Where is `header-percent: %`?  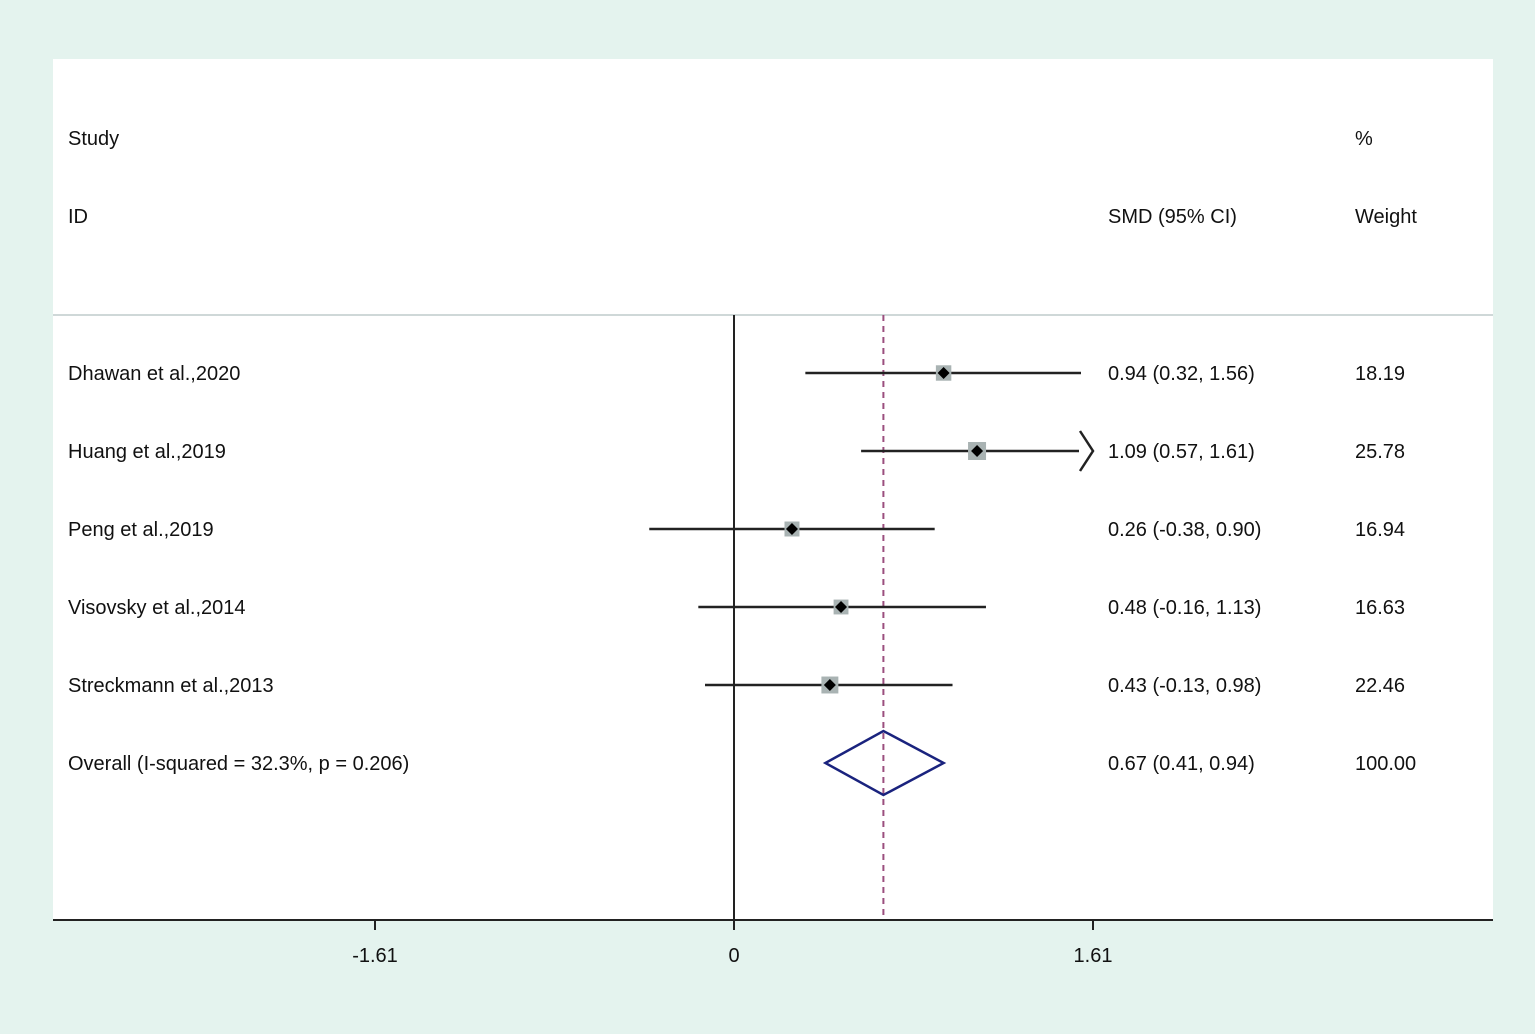
header-percent: % is located at coordinates (1364, 139).